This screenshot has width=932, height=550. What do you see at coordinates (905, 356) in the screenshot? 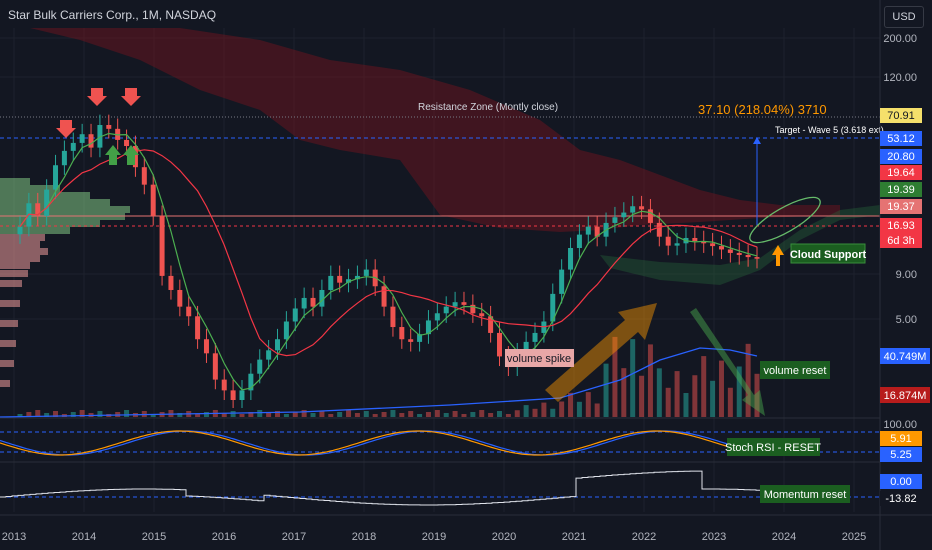
I see `volume-tag` at bounding box center [905, 356].